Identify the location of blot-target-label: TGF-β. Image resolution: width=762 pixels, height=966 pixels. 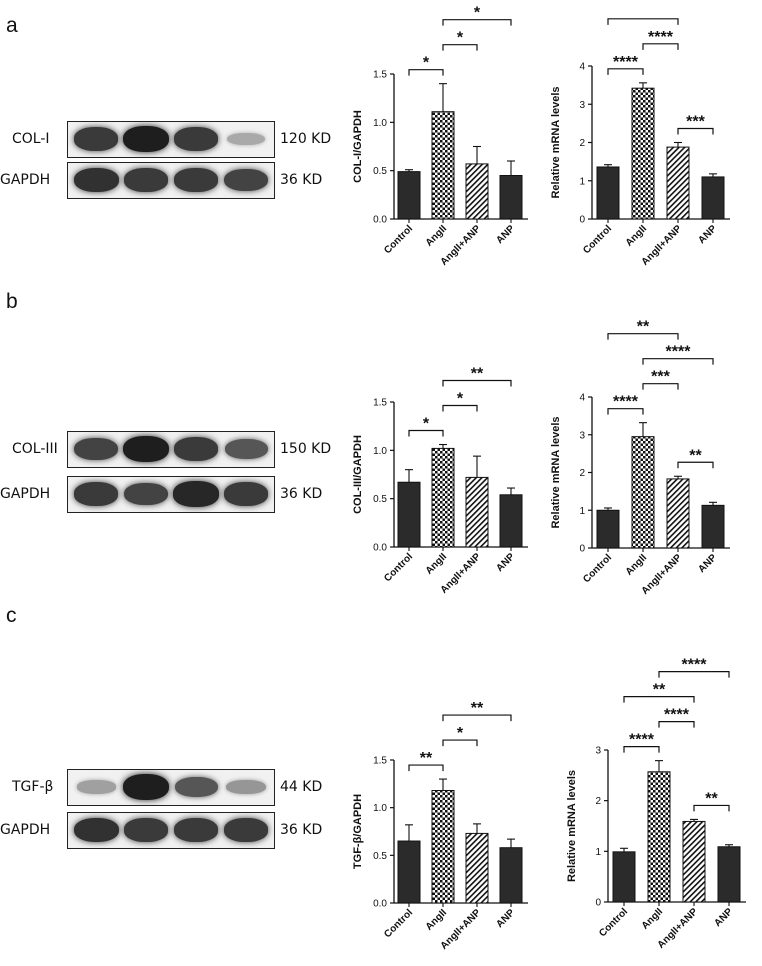
(33, 787).